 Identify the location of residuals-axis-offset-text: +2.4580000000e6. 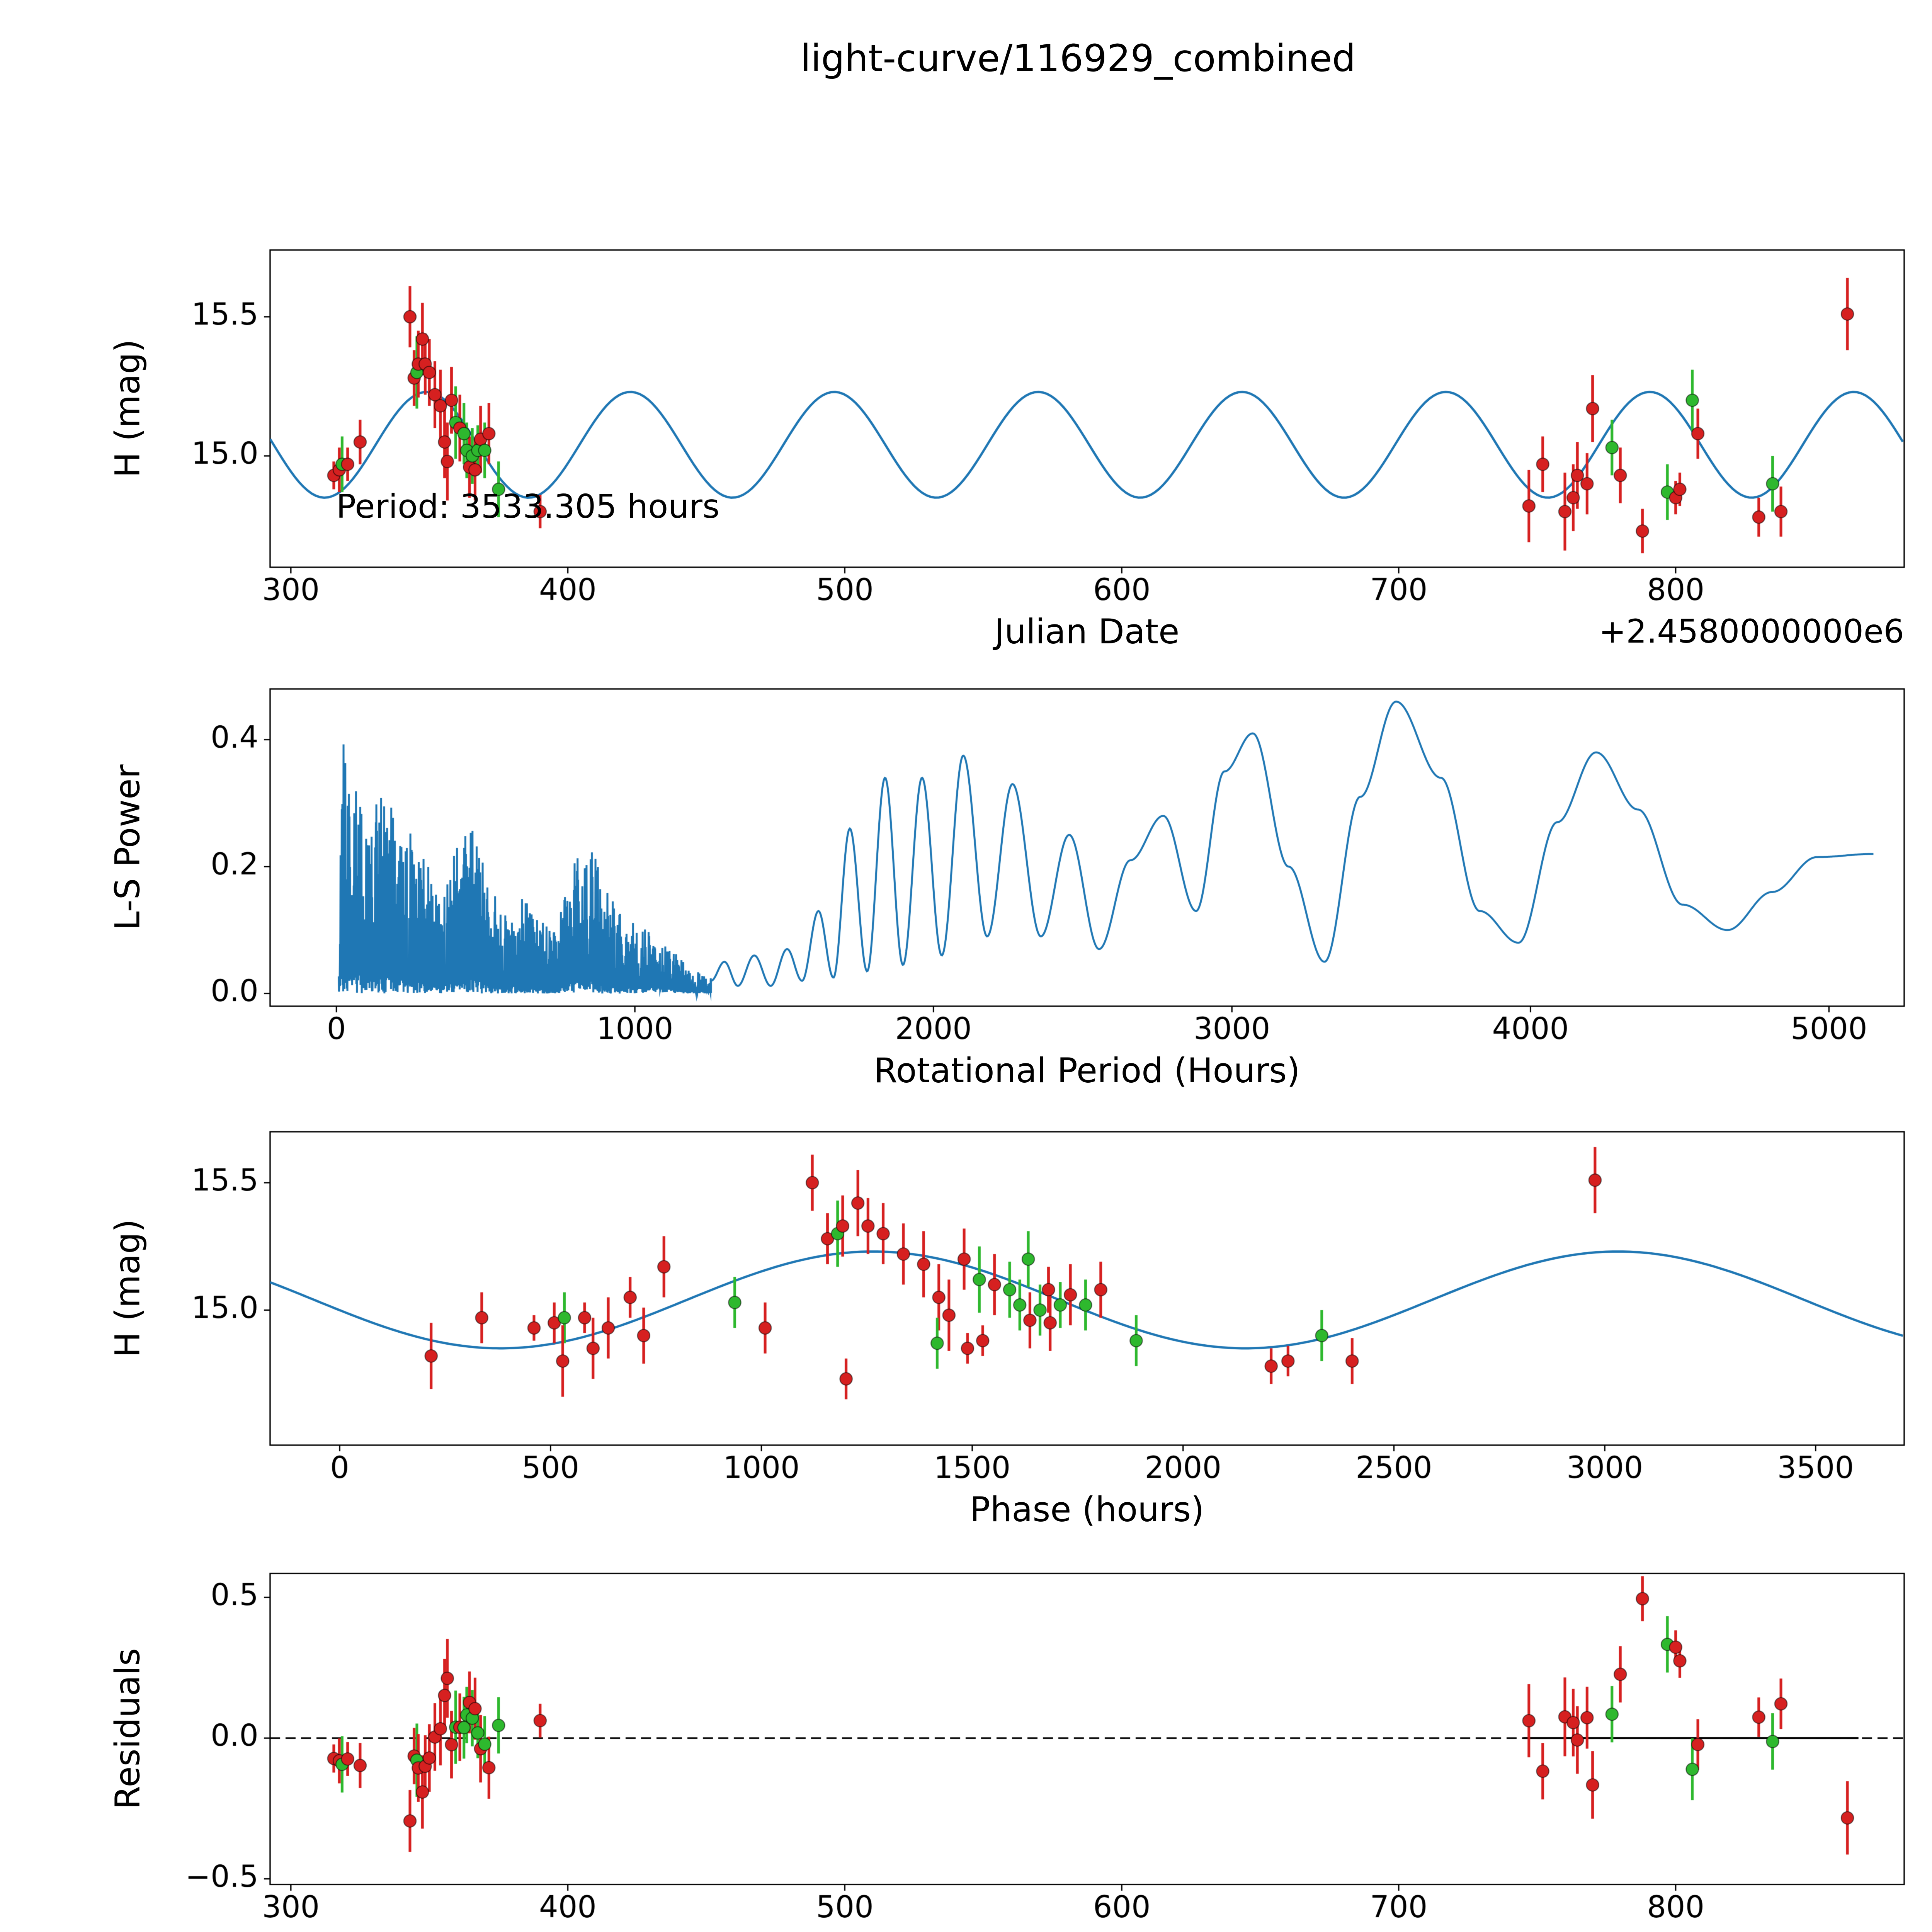
(1752, 1930).